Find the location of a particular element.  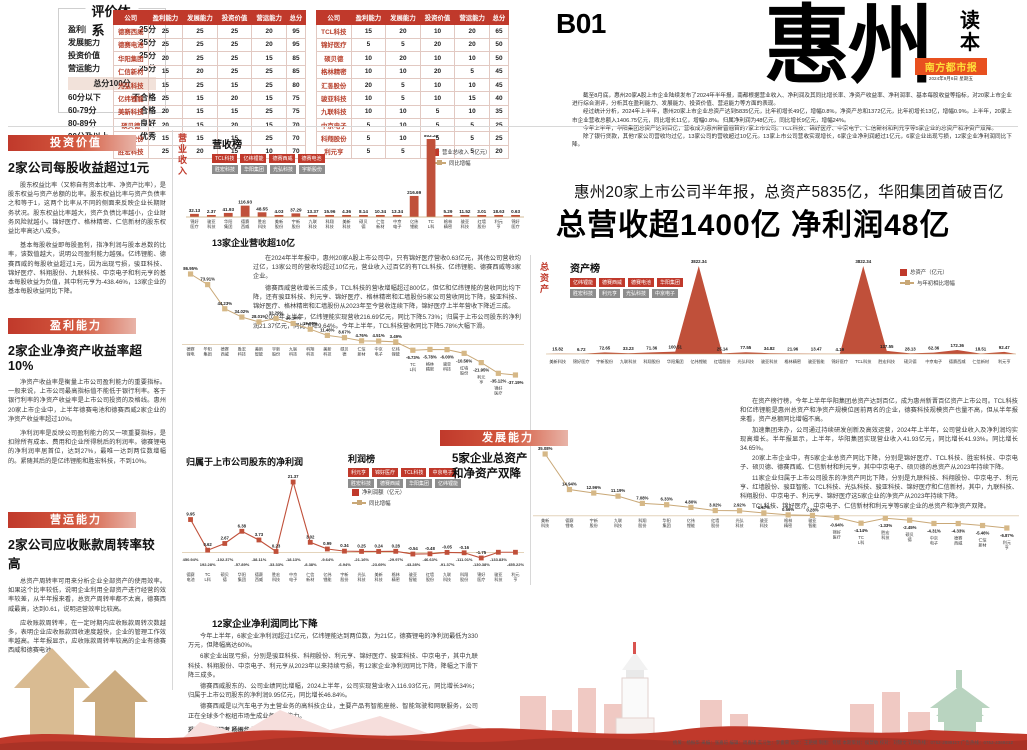

category-label: 锂电 is located at coordinates (569, 525).